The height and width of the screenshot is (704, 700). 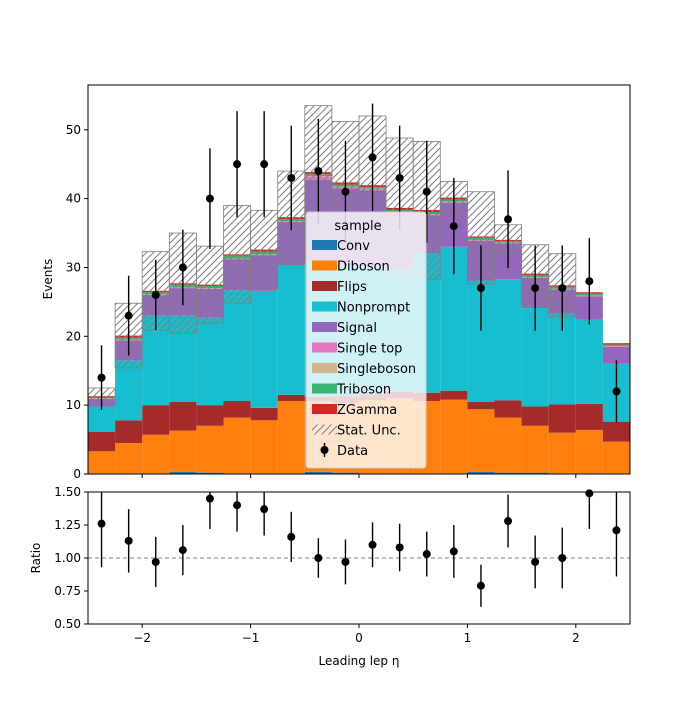 What do you see at coordinates (67, 525) in the screenshot?
I see `ratio-y-tick-label-3: 1.25` at bounding box center [67, 525].